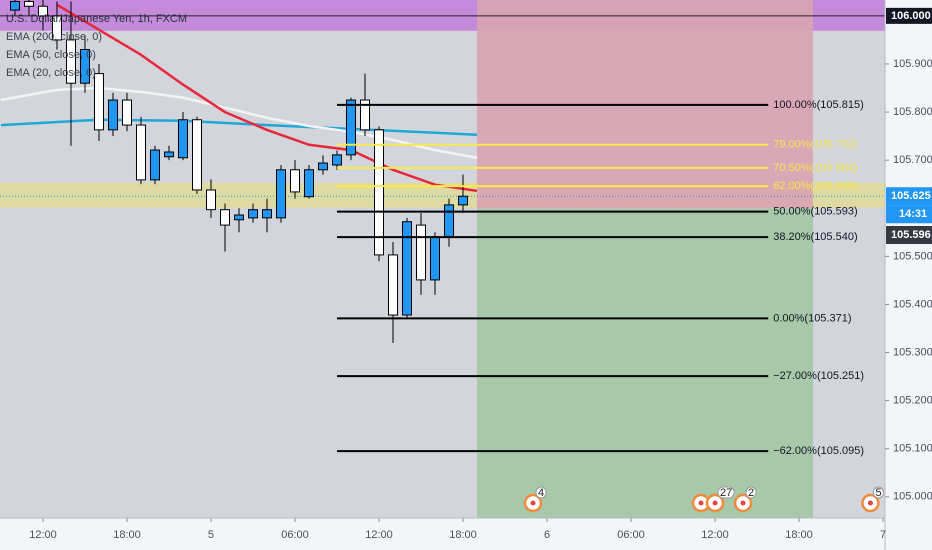 The image size is (932, 550). What do you see at coordinates (913, 214) in the screenshot?
I see `countdown-label: 14:31` at bounding box center [913, 214].